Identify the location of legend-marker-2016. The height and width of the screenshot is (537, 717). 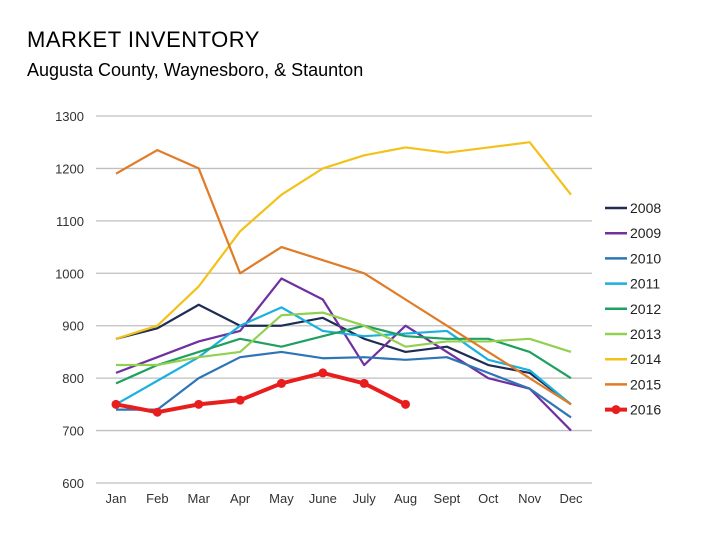
(616, 410).